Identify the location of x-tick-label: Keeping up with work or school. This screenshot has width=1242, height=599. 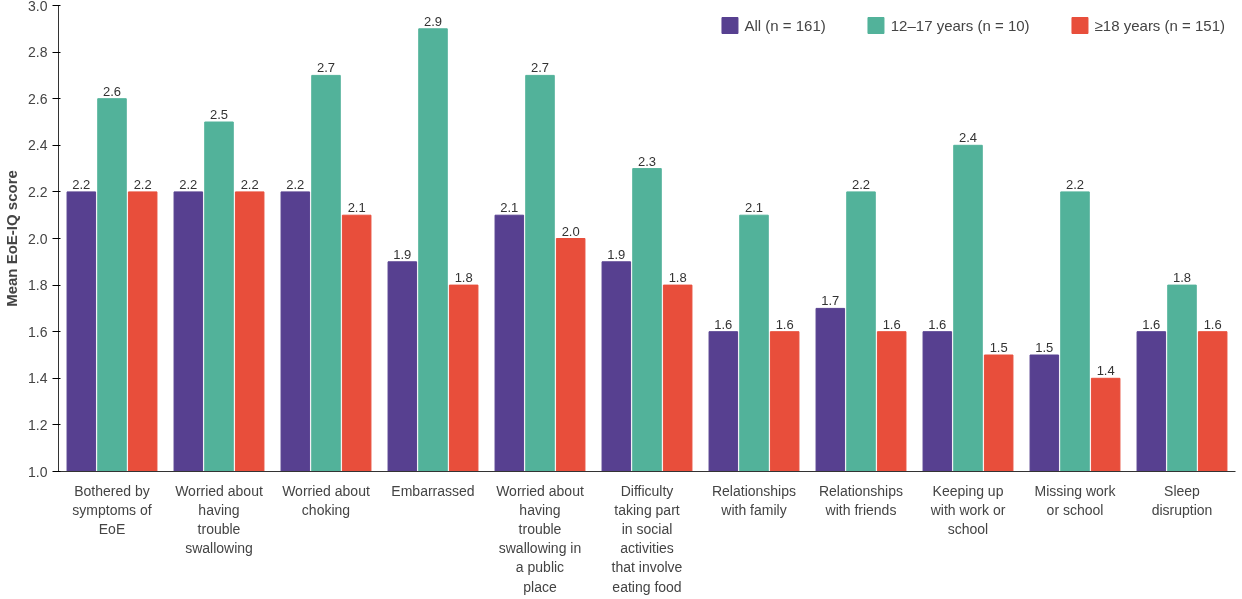
(967, 509).